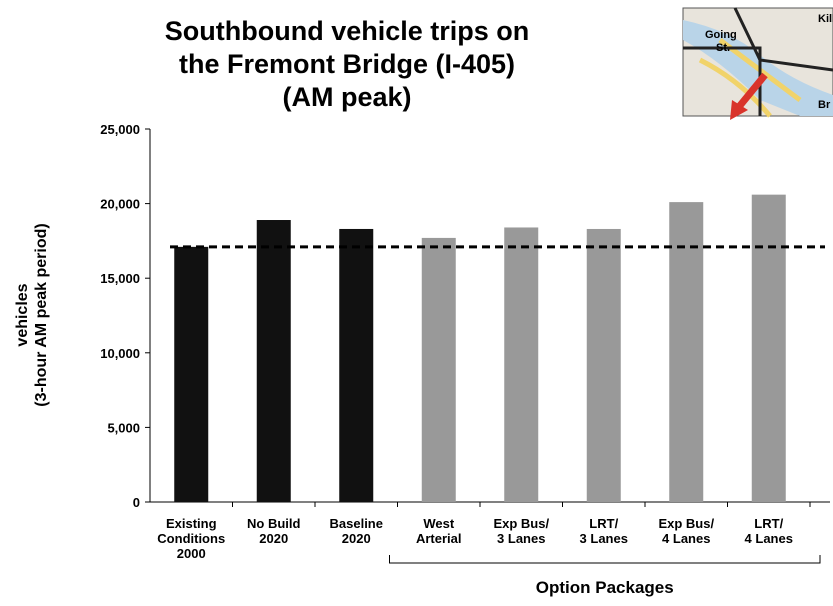 Image resolution: width=833 pixels, height=606 pixels. I want to click on x-tick-label-line: West, so click(438, 523).